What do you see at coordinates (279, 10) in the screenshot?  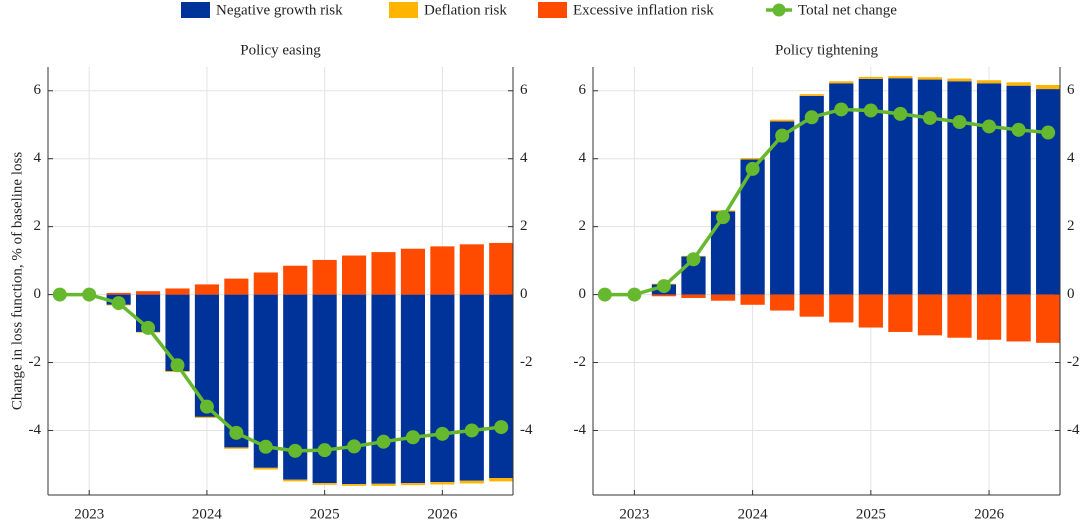 I see `legend-label: Negative growth risk` at bounding box center [279, 10].